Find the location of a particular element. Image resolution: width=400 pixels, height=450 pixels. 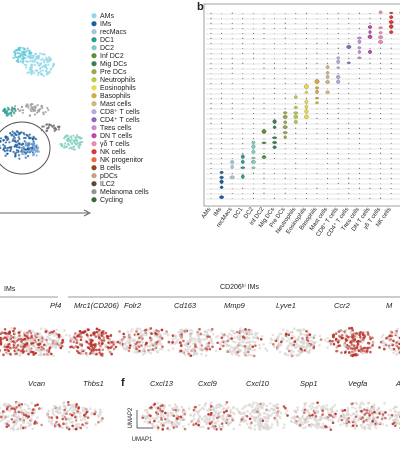

legend-label: DN T cells is located at coordinates (116, 136).